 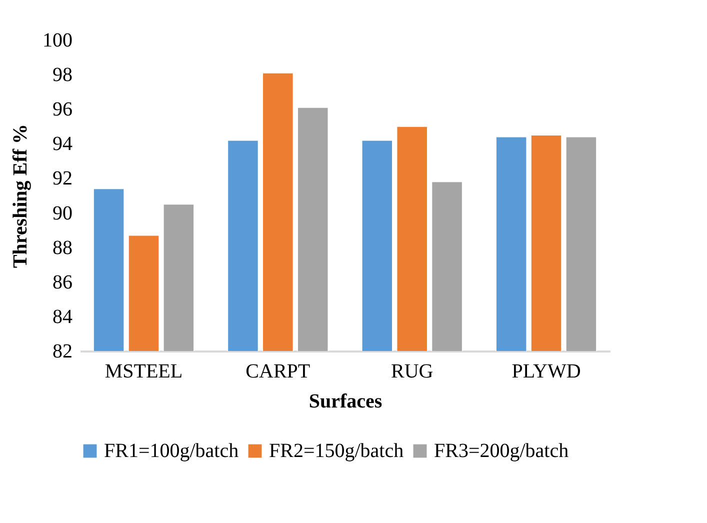 What do you see at coordinates (57, 41) in the screenshot?
I see `y-tick-label: 100` at bounding box center [57, 41].